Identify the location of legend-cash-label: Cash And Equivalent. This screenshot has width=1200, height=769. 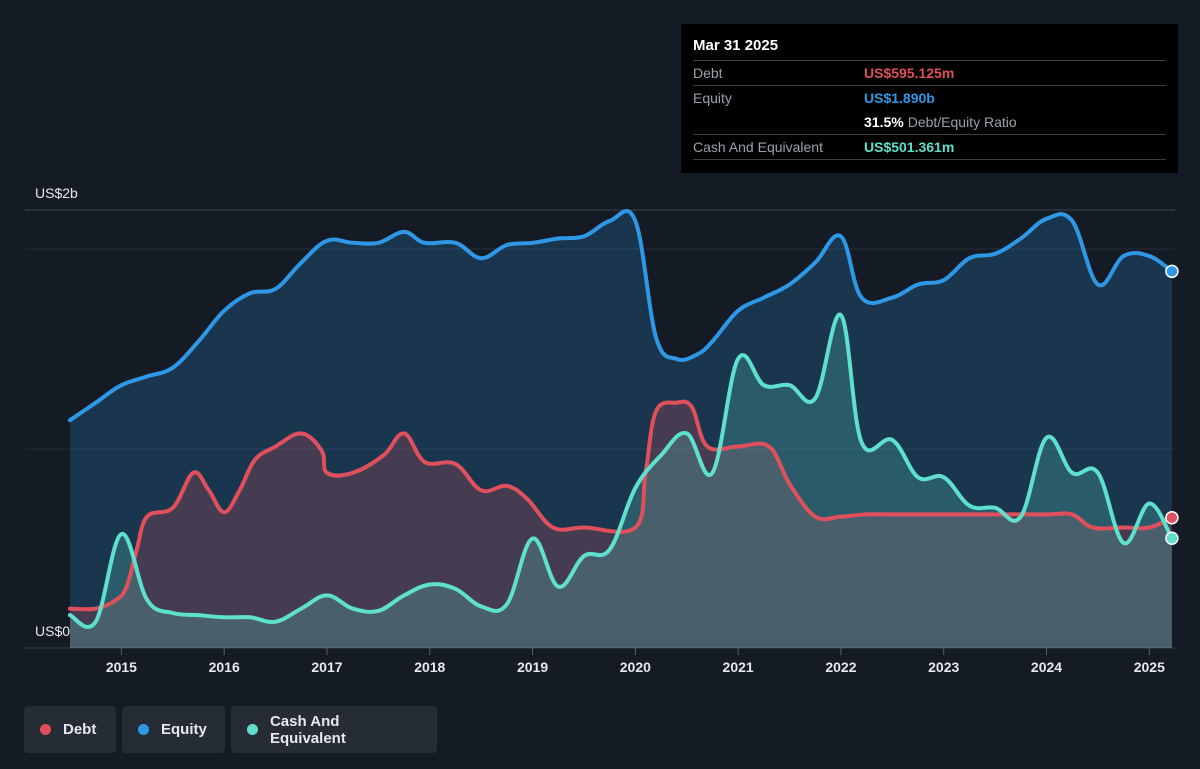
(307, 729).